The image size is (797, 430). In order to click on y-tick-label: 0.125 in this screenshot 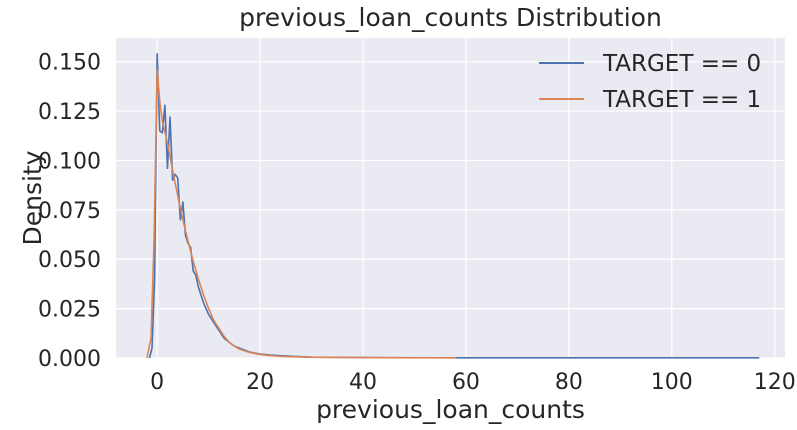, I will do `click(69, 112)`.